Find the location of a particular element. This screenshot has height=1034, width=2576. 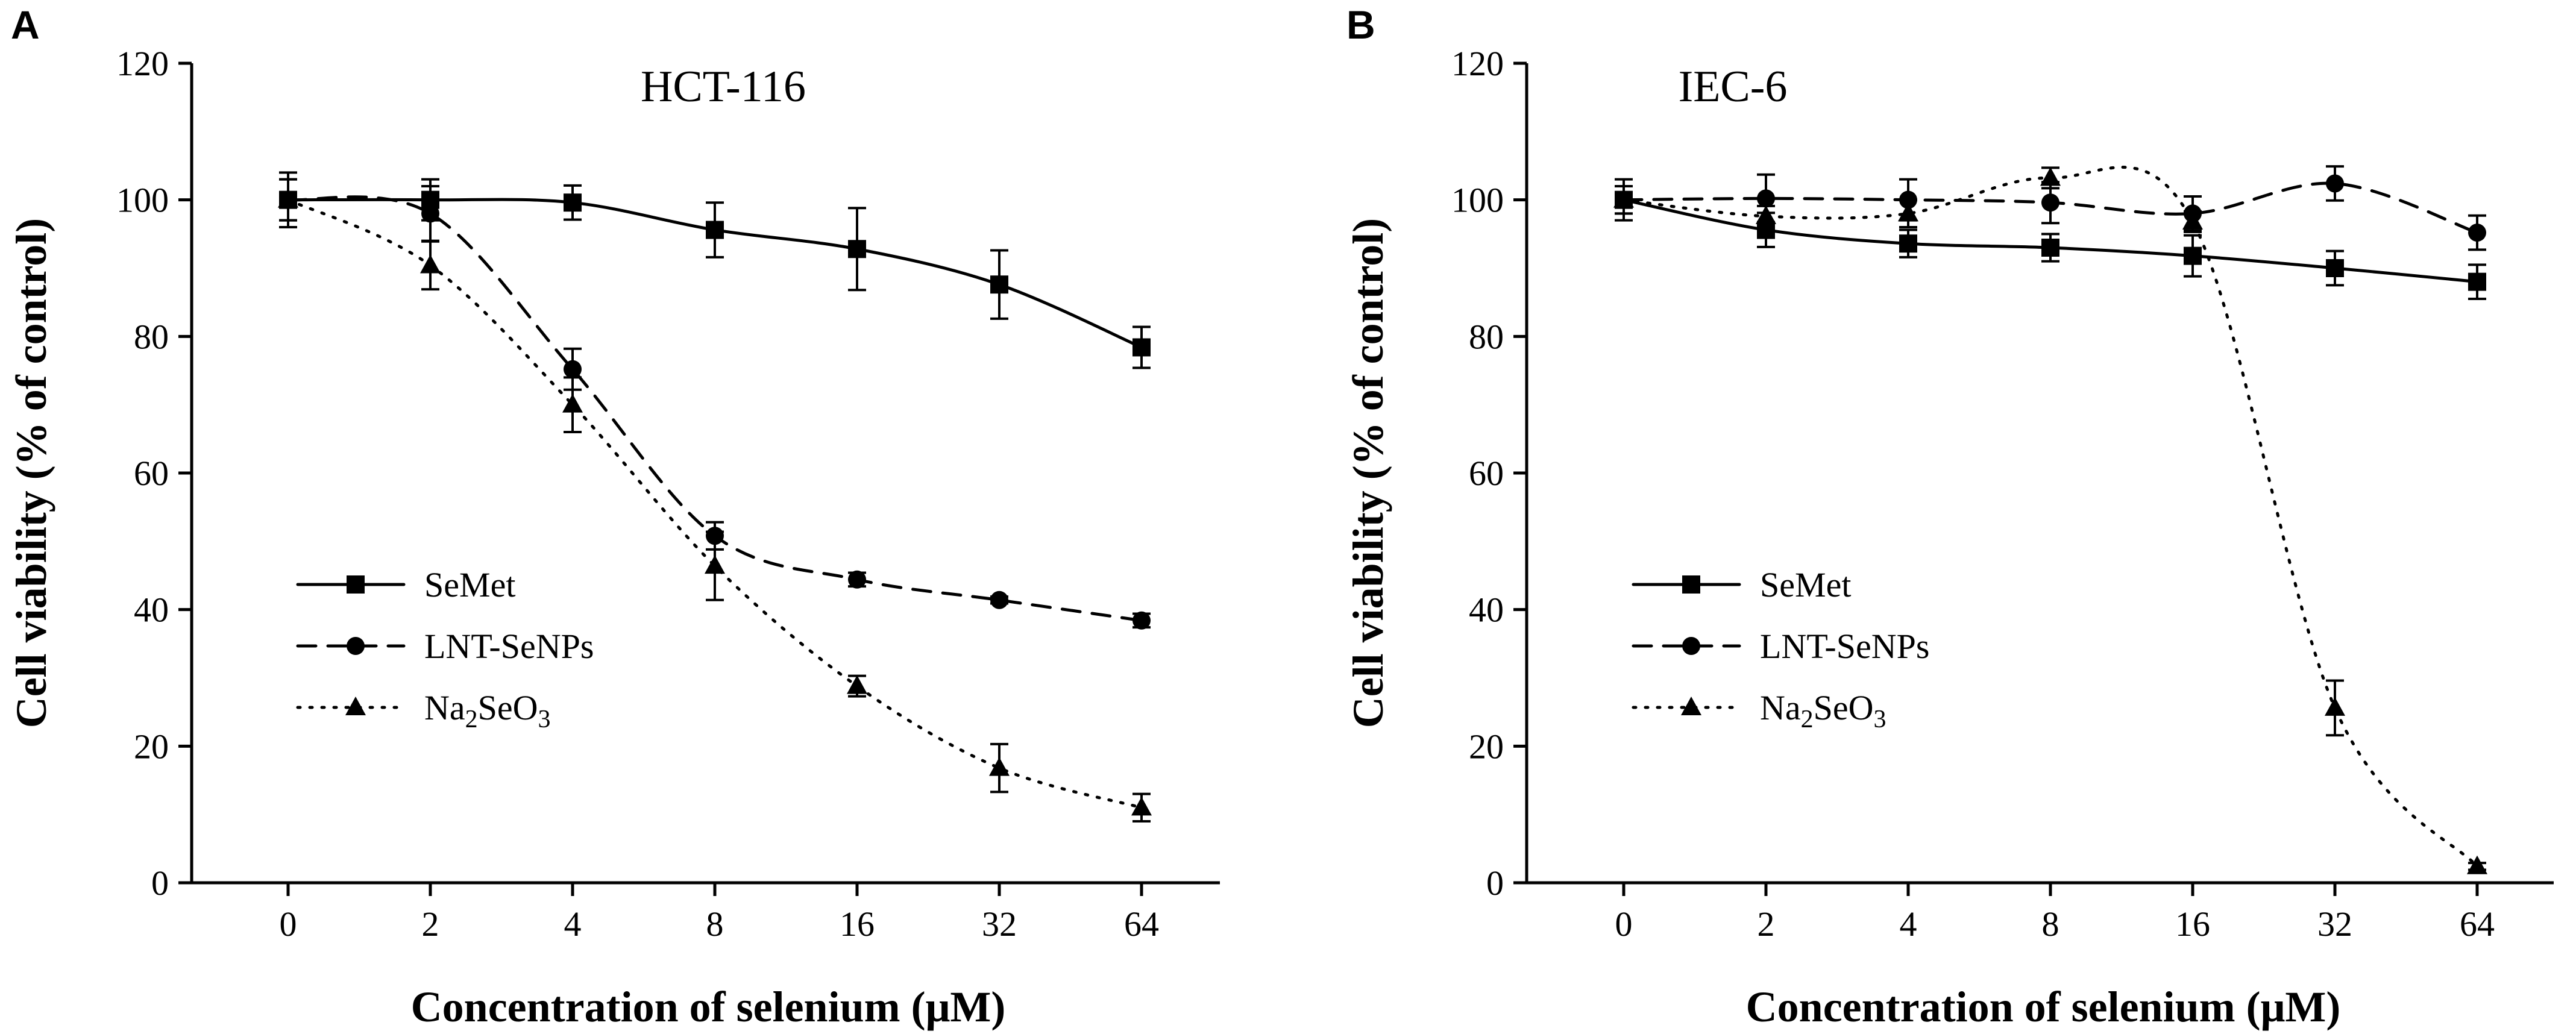

series-line is located at coordinates (714, 408).